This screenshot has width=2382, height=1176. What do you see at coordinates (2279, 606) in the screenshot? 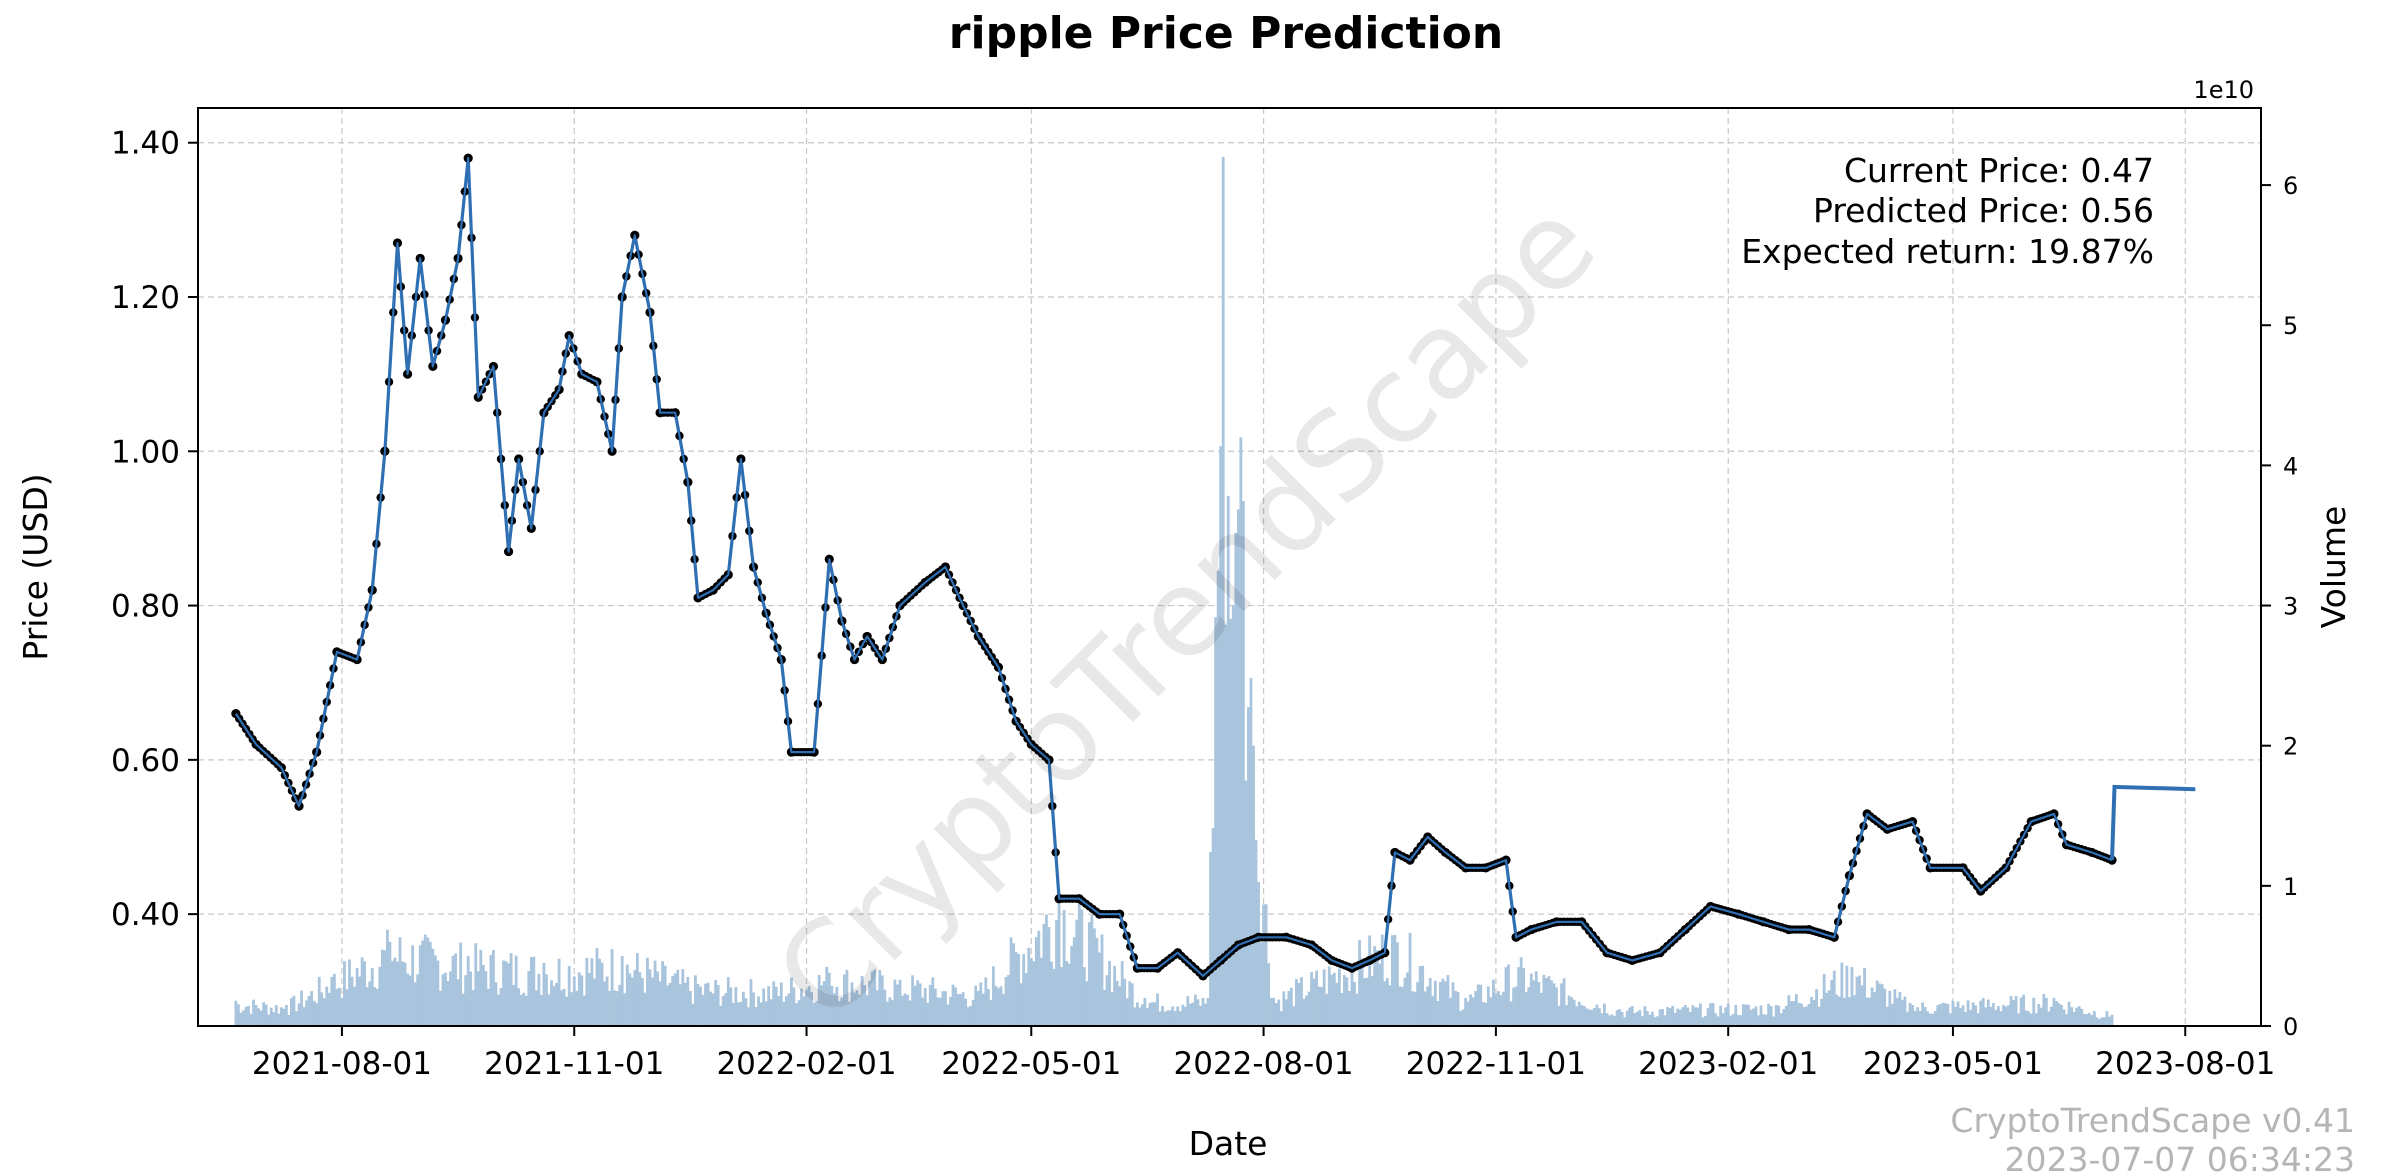
I see `volume-axis: 0 1 2 3 4 5 6` at bounding box center [2279, 606].